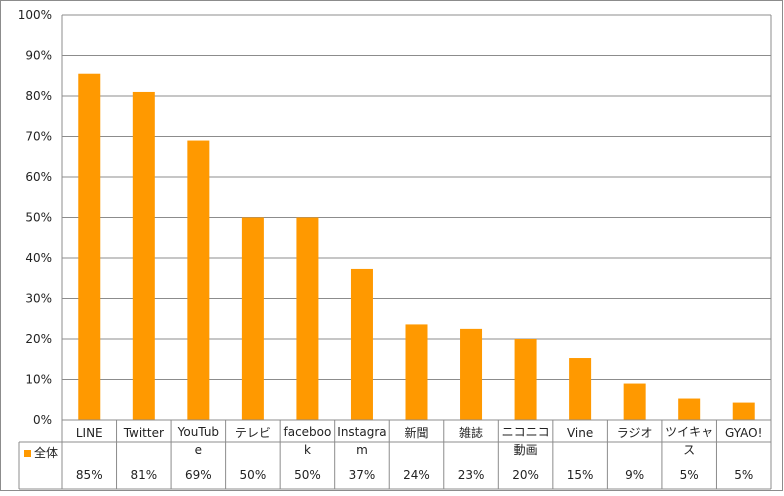 This screenshot has height=496, width=784. I want to click on category-label: e, so click(198, 450).